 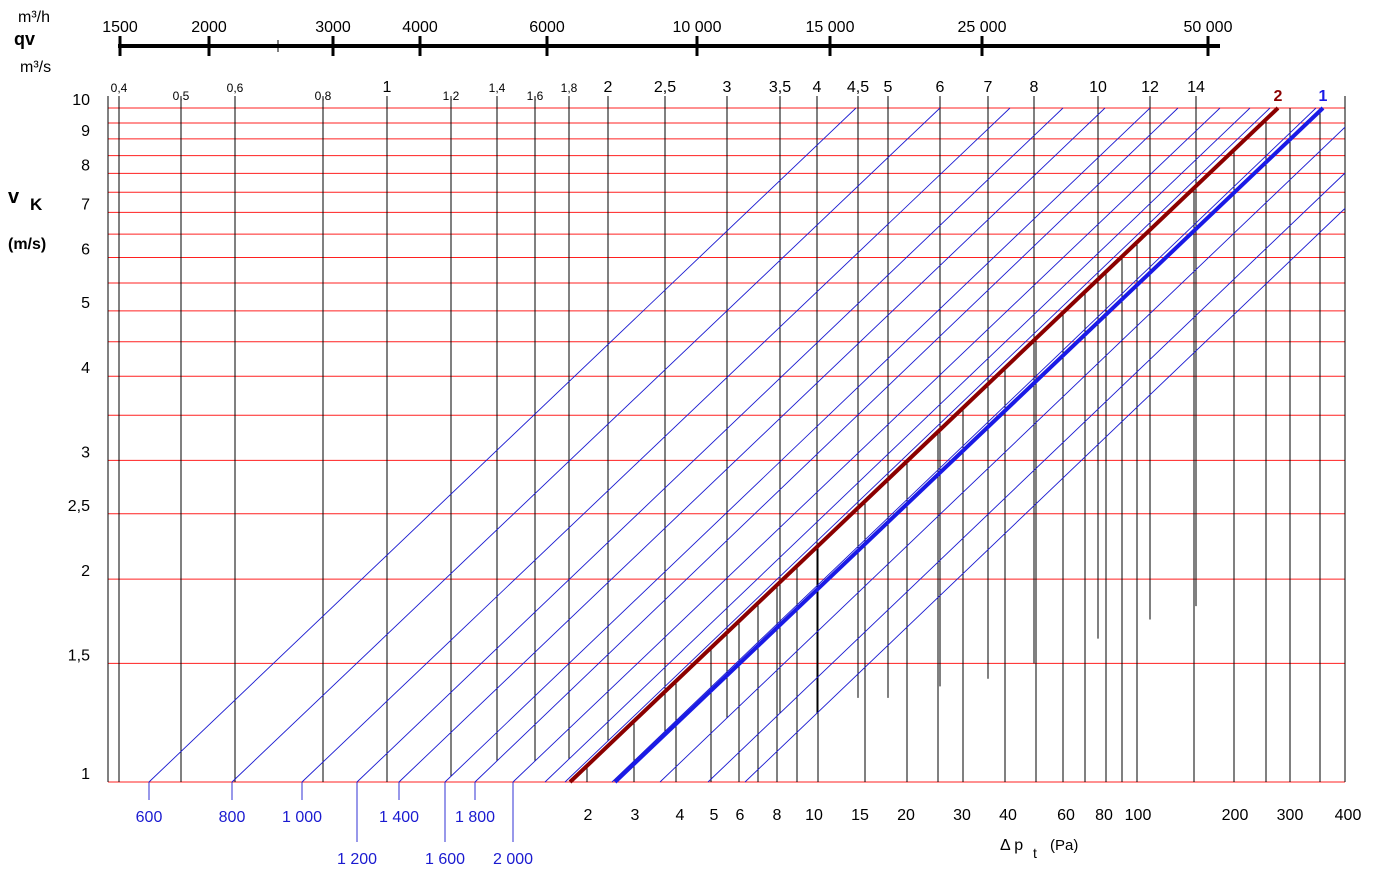 What do you see at coordinates (399, 817) in the screenshot?
I see `diameter-label: 1 400` at bounding box center [399, 817].